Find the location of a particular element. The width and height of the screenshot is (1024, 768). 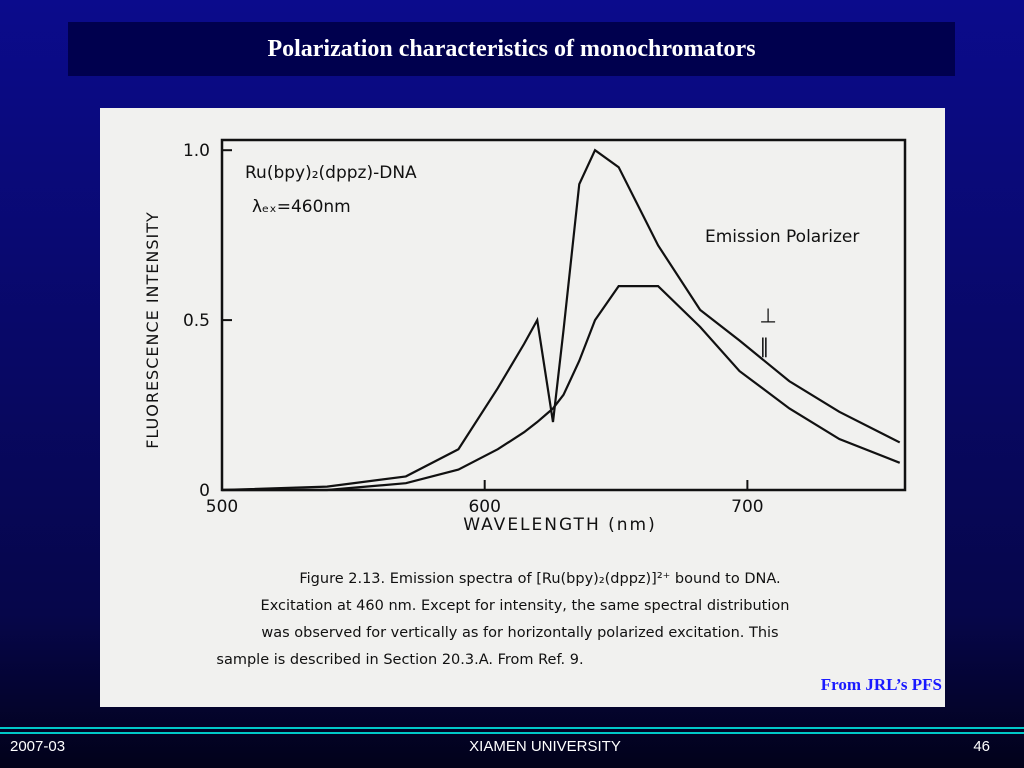

chart-subtitle: λₑₓ=460nm is located at coordinates (301, 207).